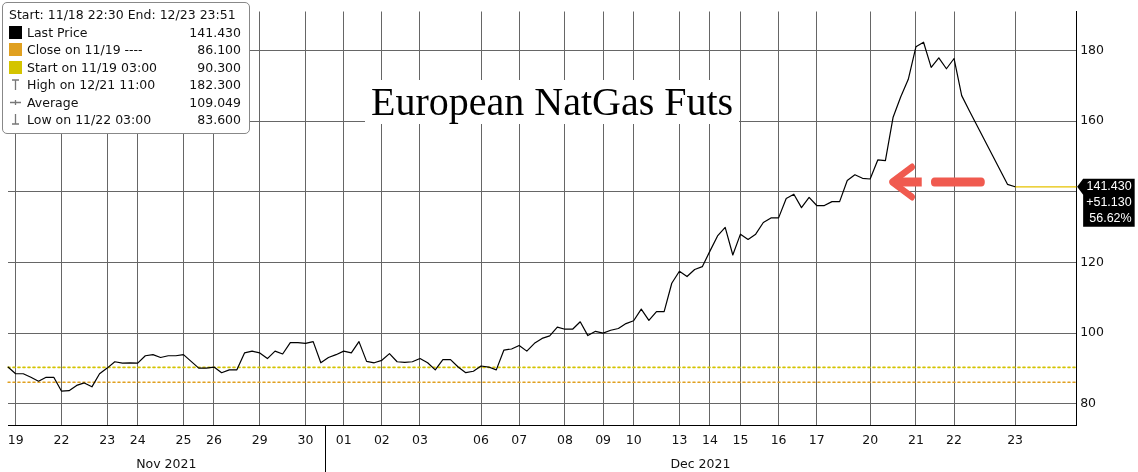 The width and height of the screenshot is (1138, 472). What do you see at coordinates (214, 85) in the screenshot?
I see `annotation: 182.300` at bounding box center [214, 85].